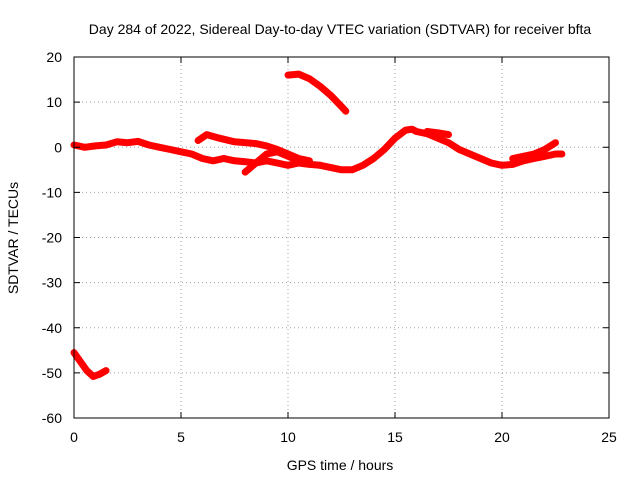 This screenshot has height=480, width=640. What do you see at coordinates (395, 437) in the screenshot?
I see `x-tick-label: 15` at bounding box center [395, 437].